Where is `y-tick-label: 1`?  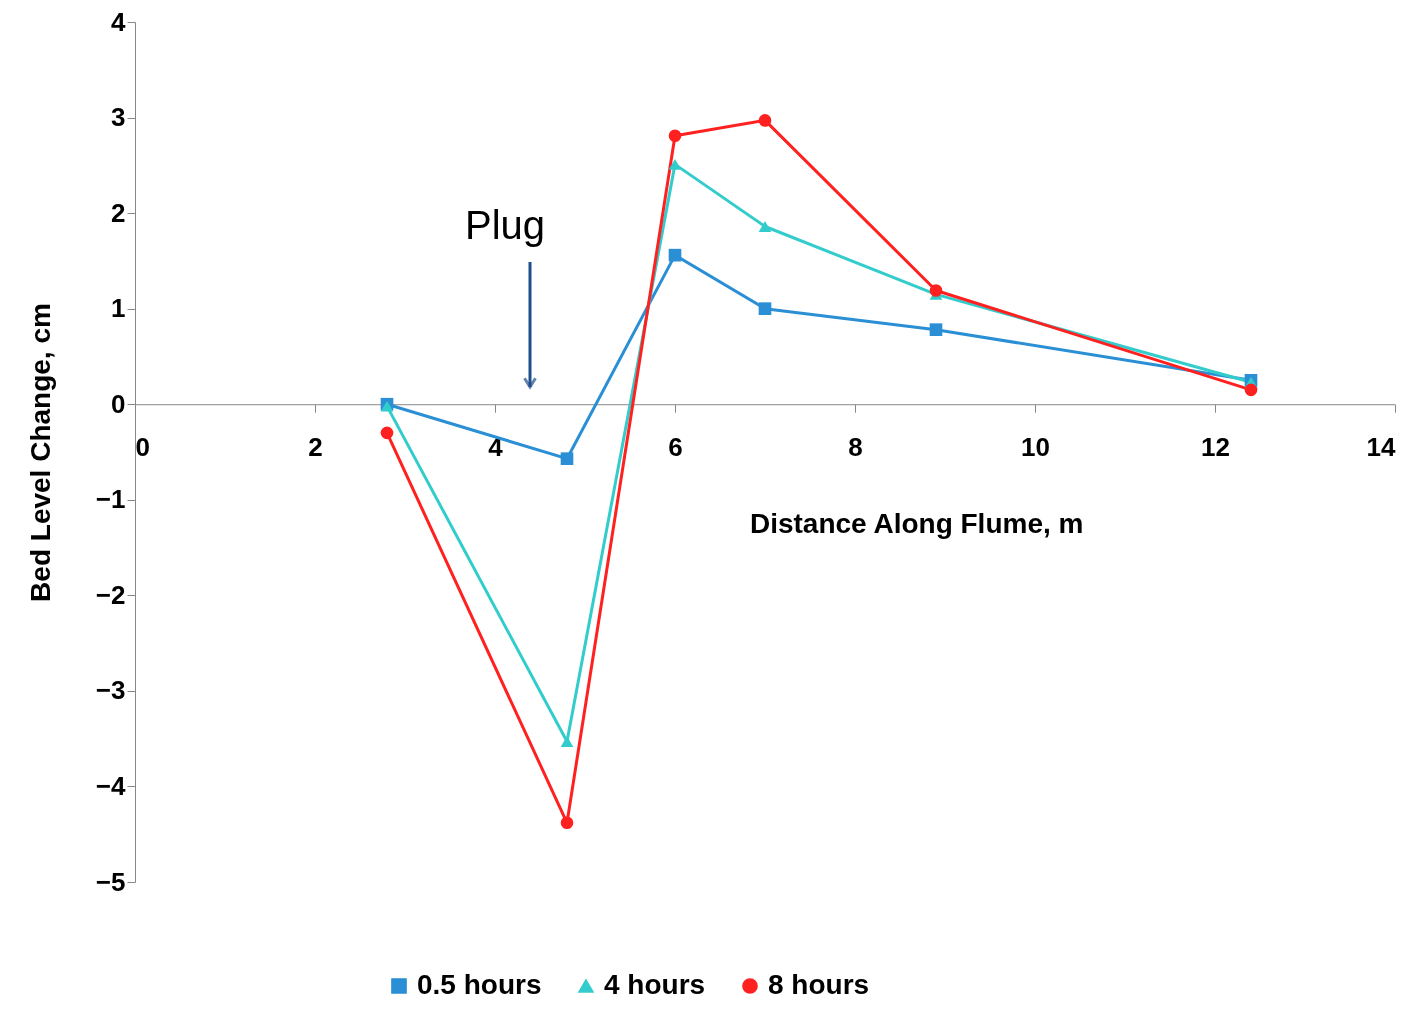 y-tick-label: 1 is located at coordinates (118, 308).